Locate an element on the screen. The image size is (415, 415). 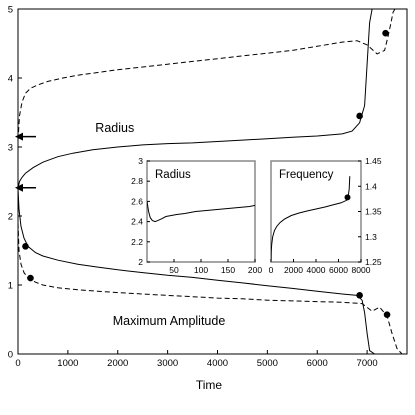
y-tick-label: 4 is located at coordinates (10, 79).